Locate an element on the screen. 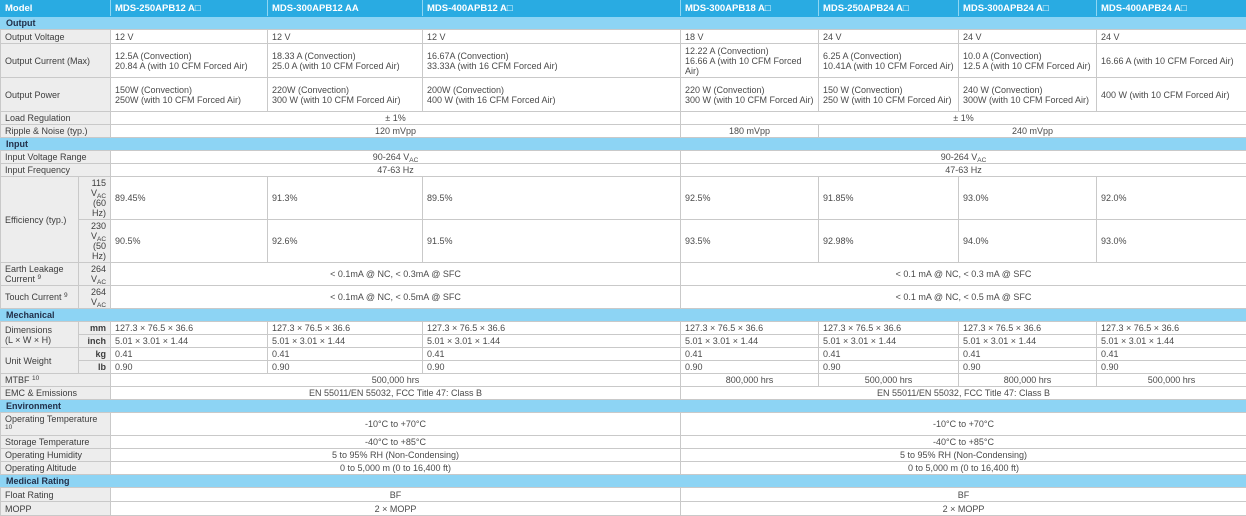 This screenshot has height=516, width=1246. section-header: Input is located at coordinates (623, 144).